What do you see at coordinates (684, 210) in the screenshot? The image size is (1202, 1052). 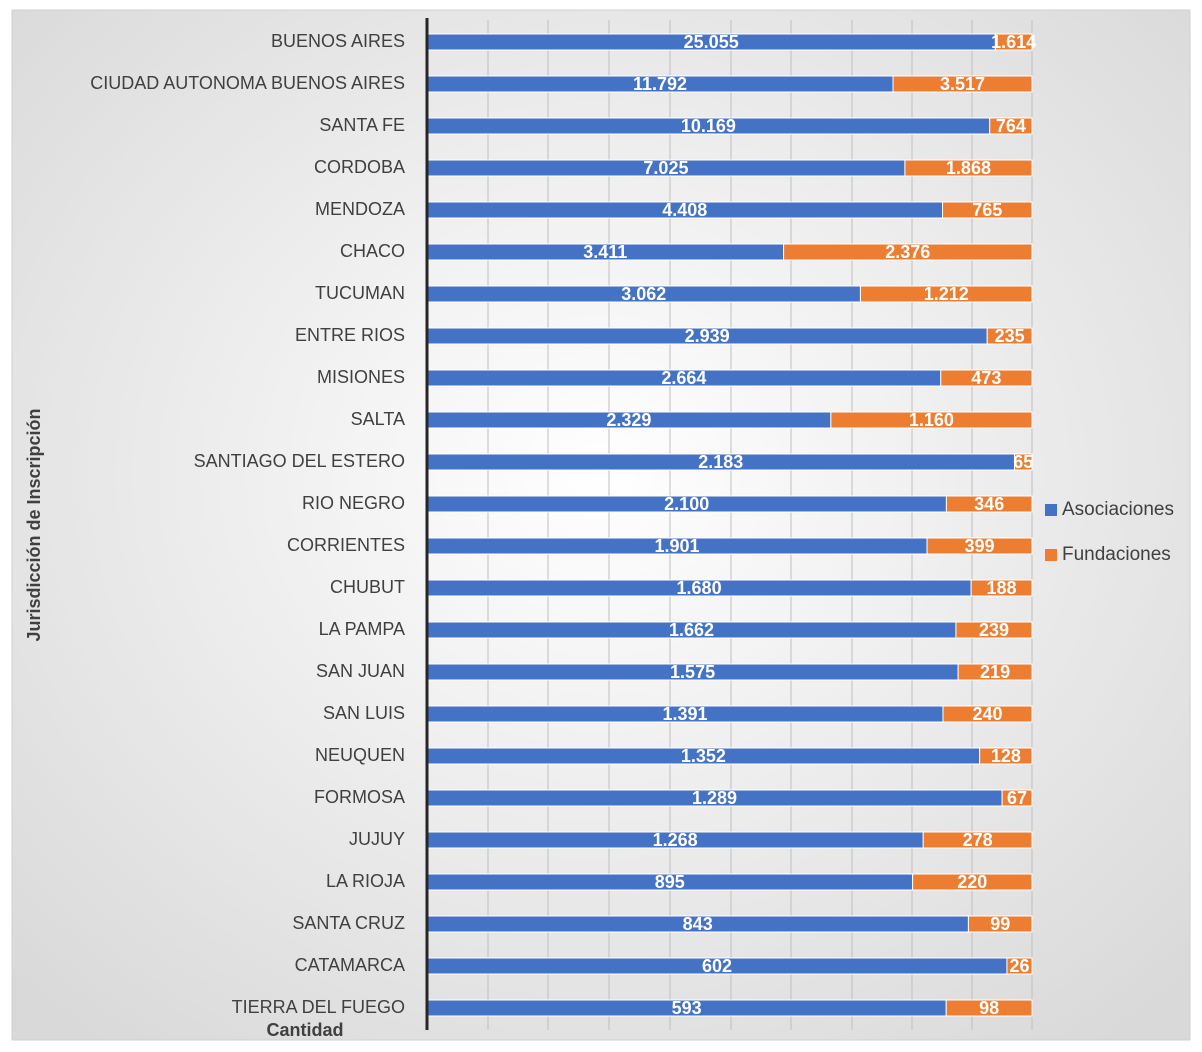 I see `data-label: 4.408` at bounding box center [684, 210].